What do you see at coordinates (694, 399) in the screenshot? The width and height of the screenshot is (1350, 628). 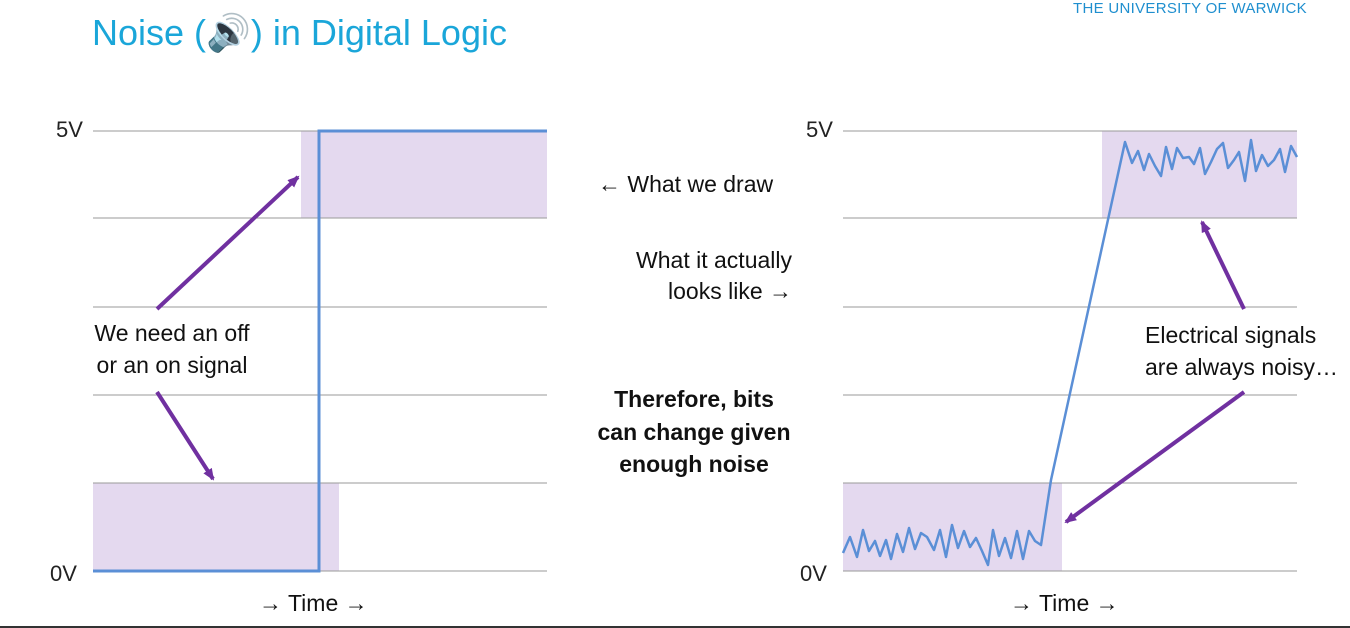 I see `conclusion-line1: Therefore, bits` at bounding box center [694, 399].